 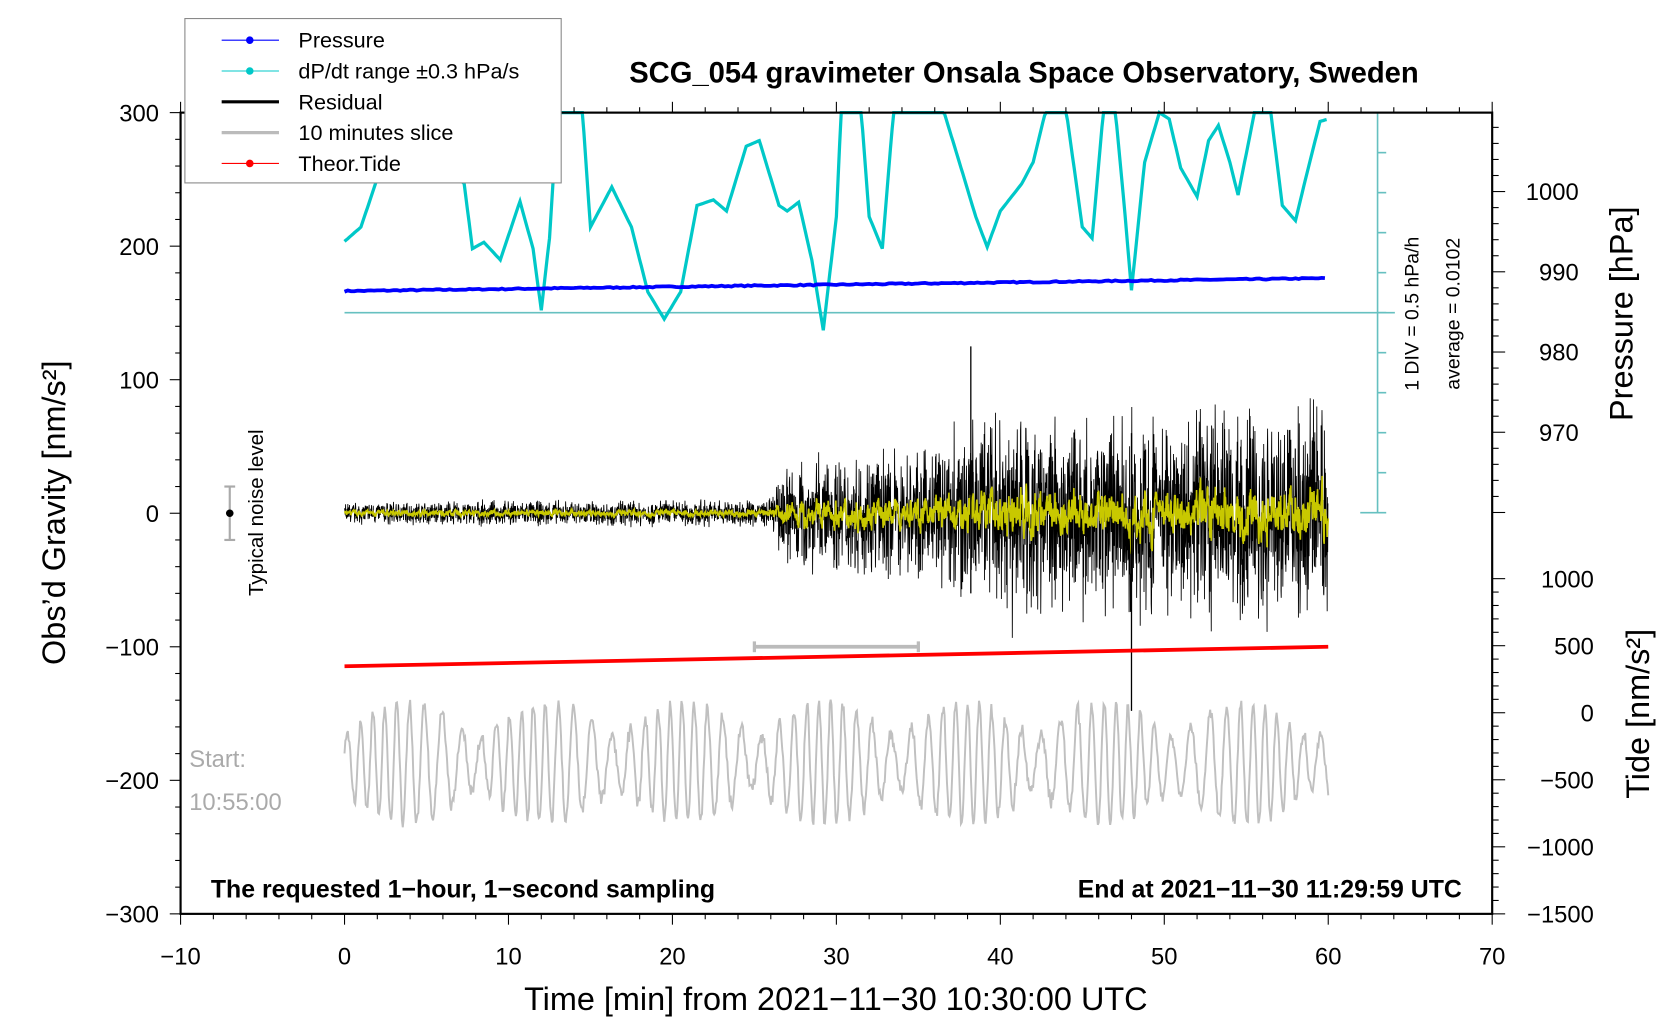 What do you see at coordinates (344, 957) in the screenshot?
I see `x-tick-label: 0` at bounding box center [344, 957].